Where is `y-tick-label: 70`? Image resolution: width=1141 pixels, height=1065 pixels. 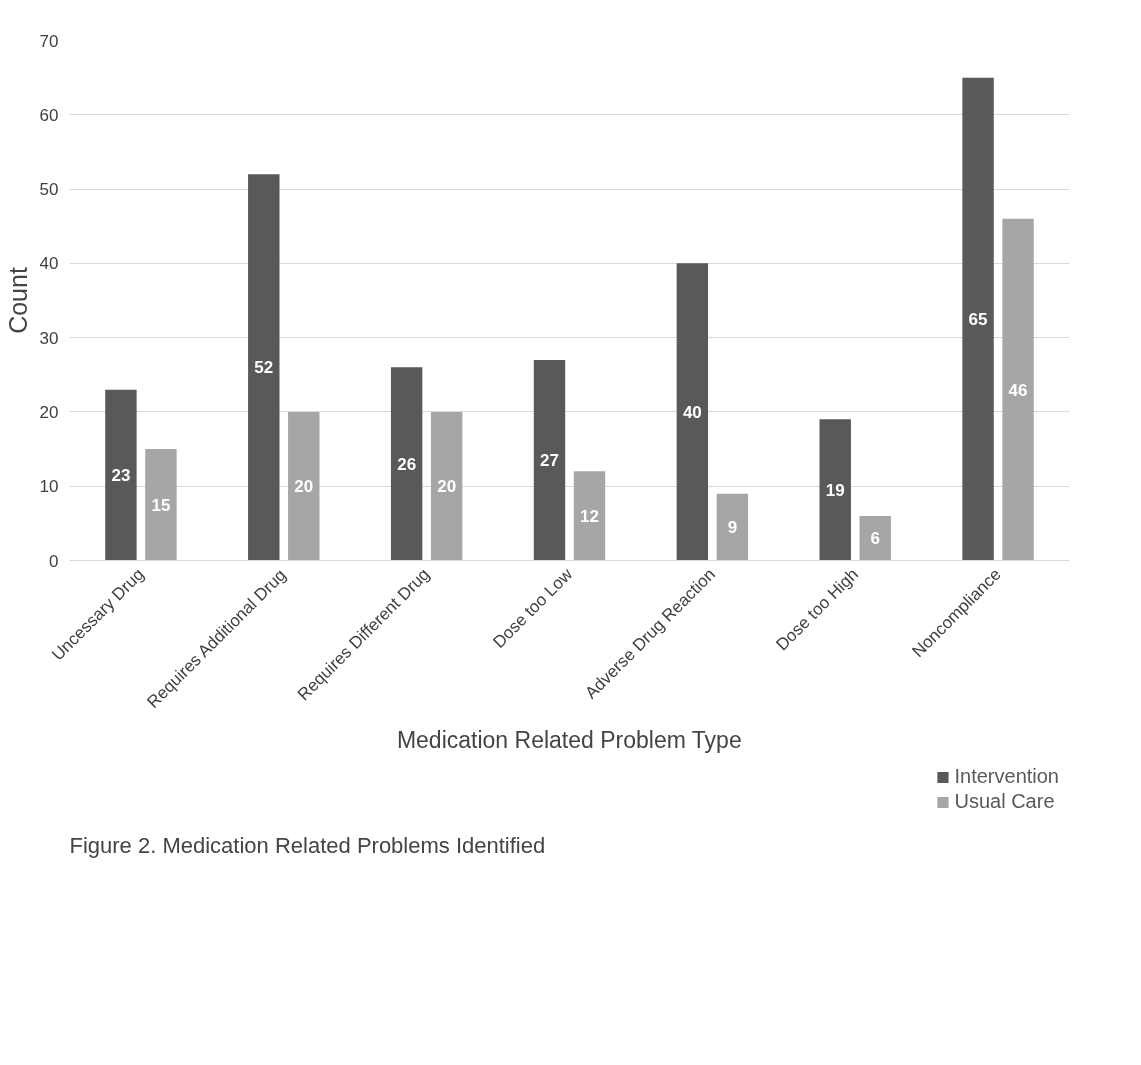
y-tick-label: 70 is located at coordinates (49, 41).